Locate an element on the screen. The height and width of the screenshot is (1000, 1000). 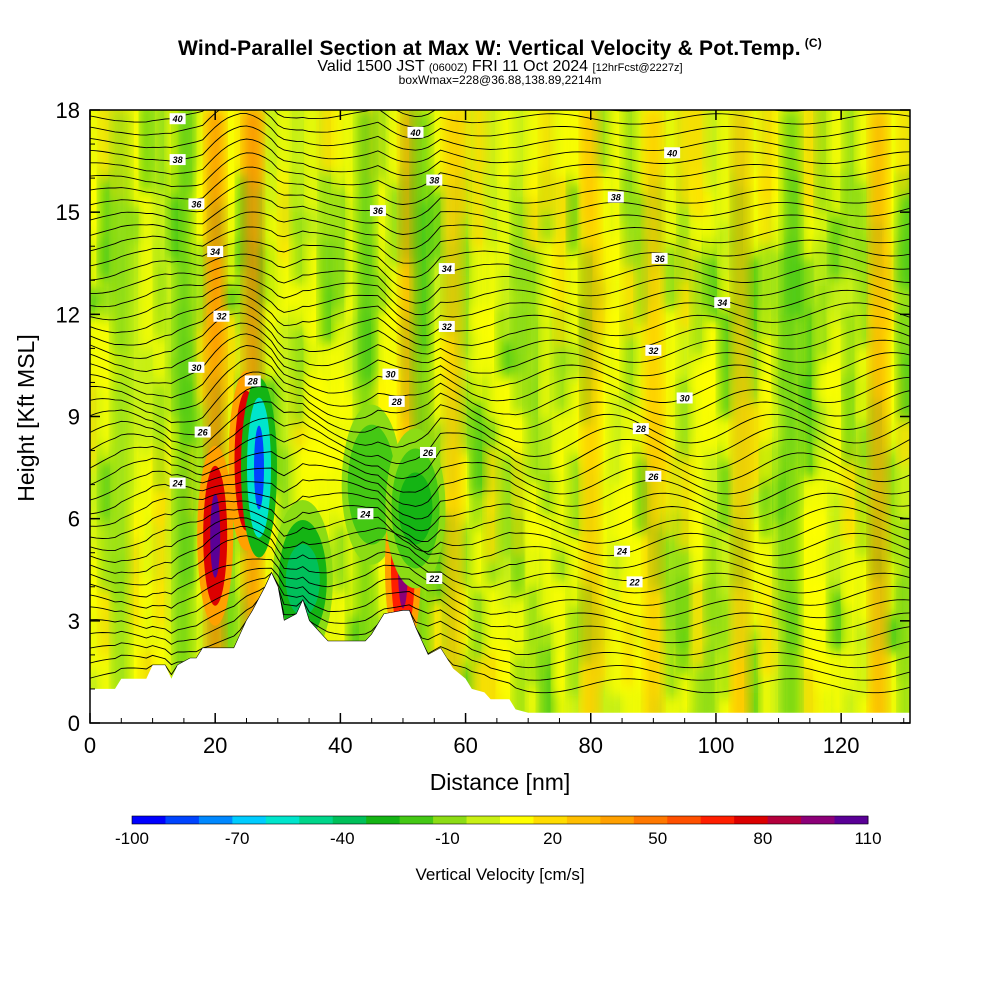
isentrope-label-text: 32 is located at coordinates (221, 317).